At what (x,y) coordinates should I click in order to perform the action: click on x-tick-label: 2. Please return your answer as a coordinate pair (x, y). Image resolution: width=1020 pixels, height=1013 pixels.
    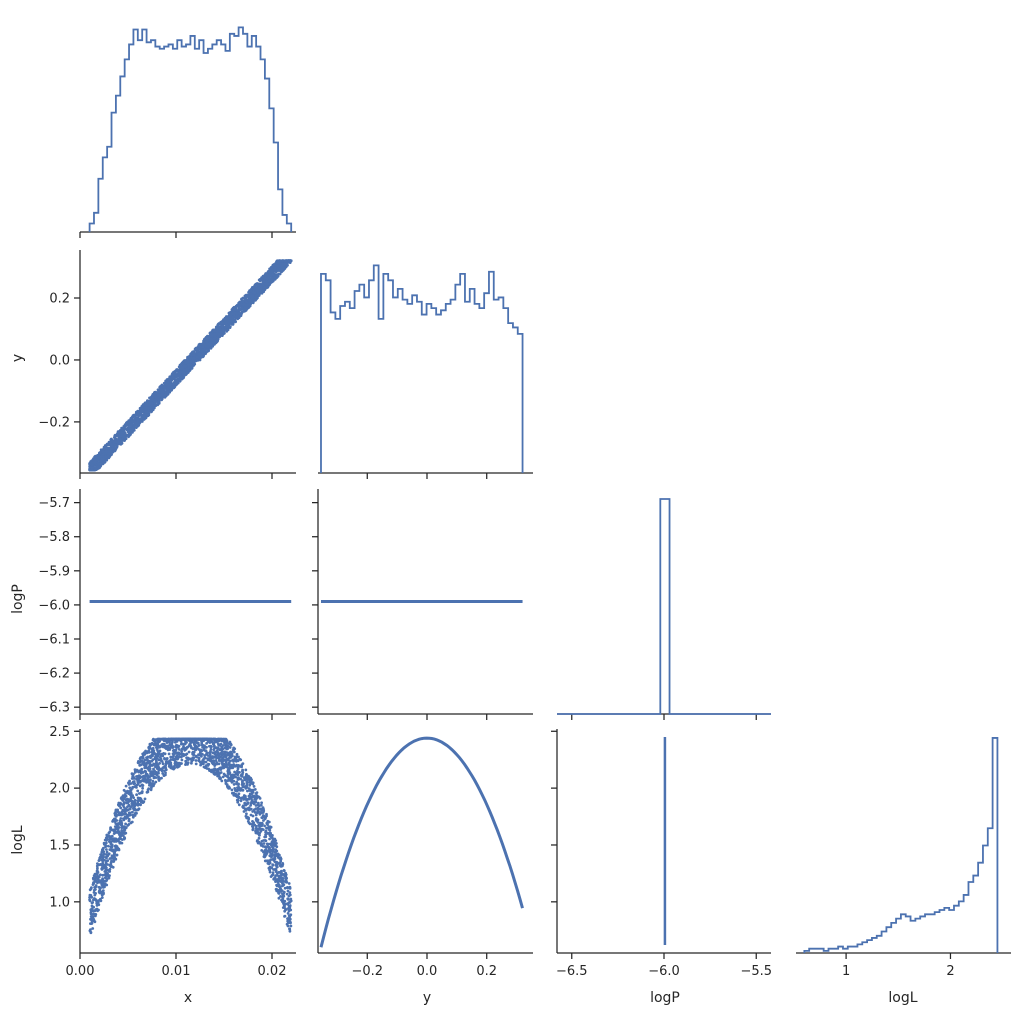
    Looking at the image, I should click on (950, 971).